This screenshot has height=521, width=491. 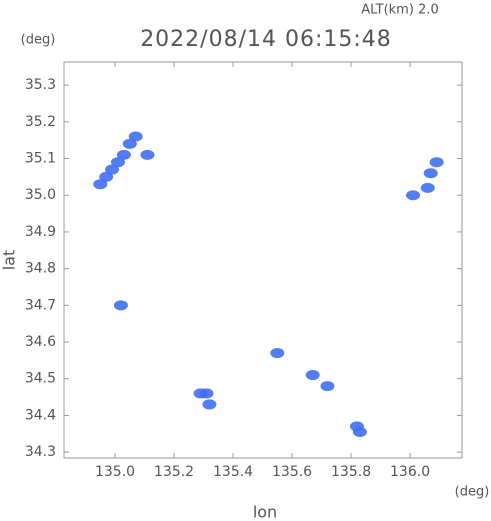 What do you see at coordinates (40, 122) in the screenshot?
I see `y-tick-label: 35.2` at bounding box center [40, 122].